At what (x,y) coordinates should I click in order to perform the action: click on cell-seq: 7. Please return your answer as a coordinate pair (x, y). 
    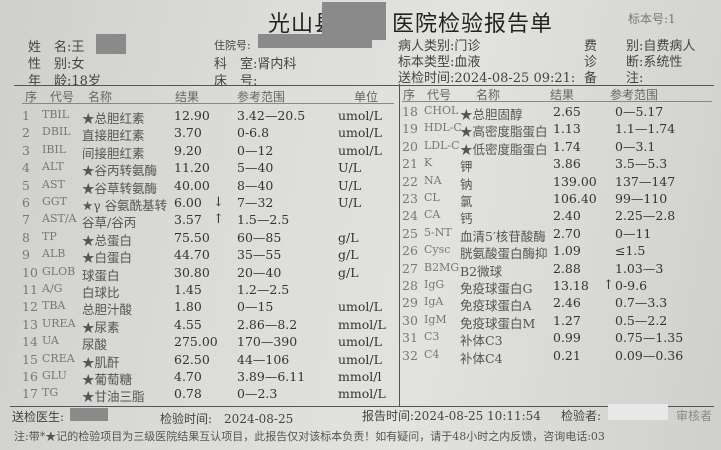
    Looking at the image, I should click on (26, 220).